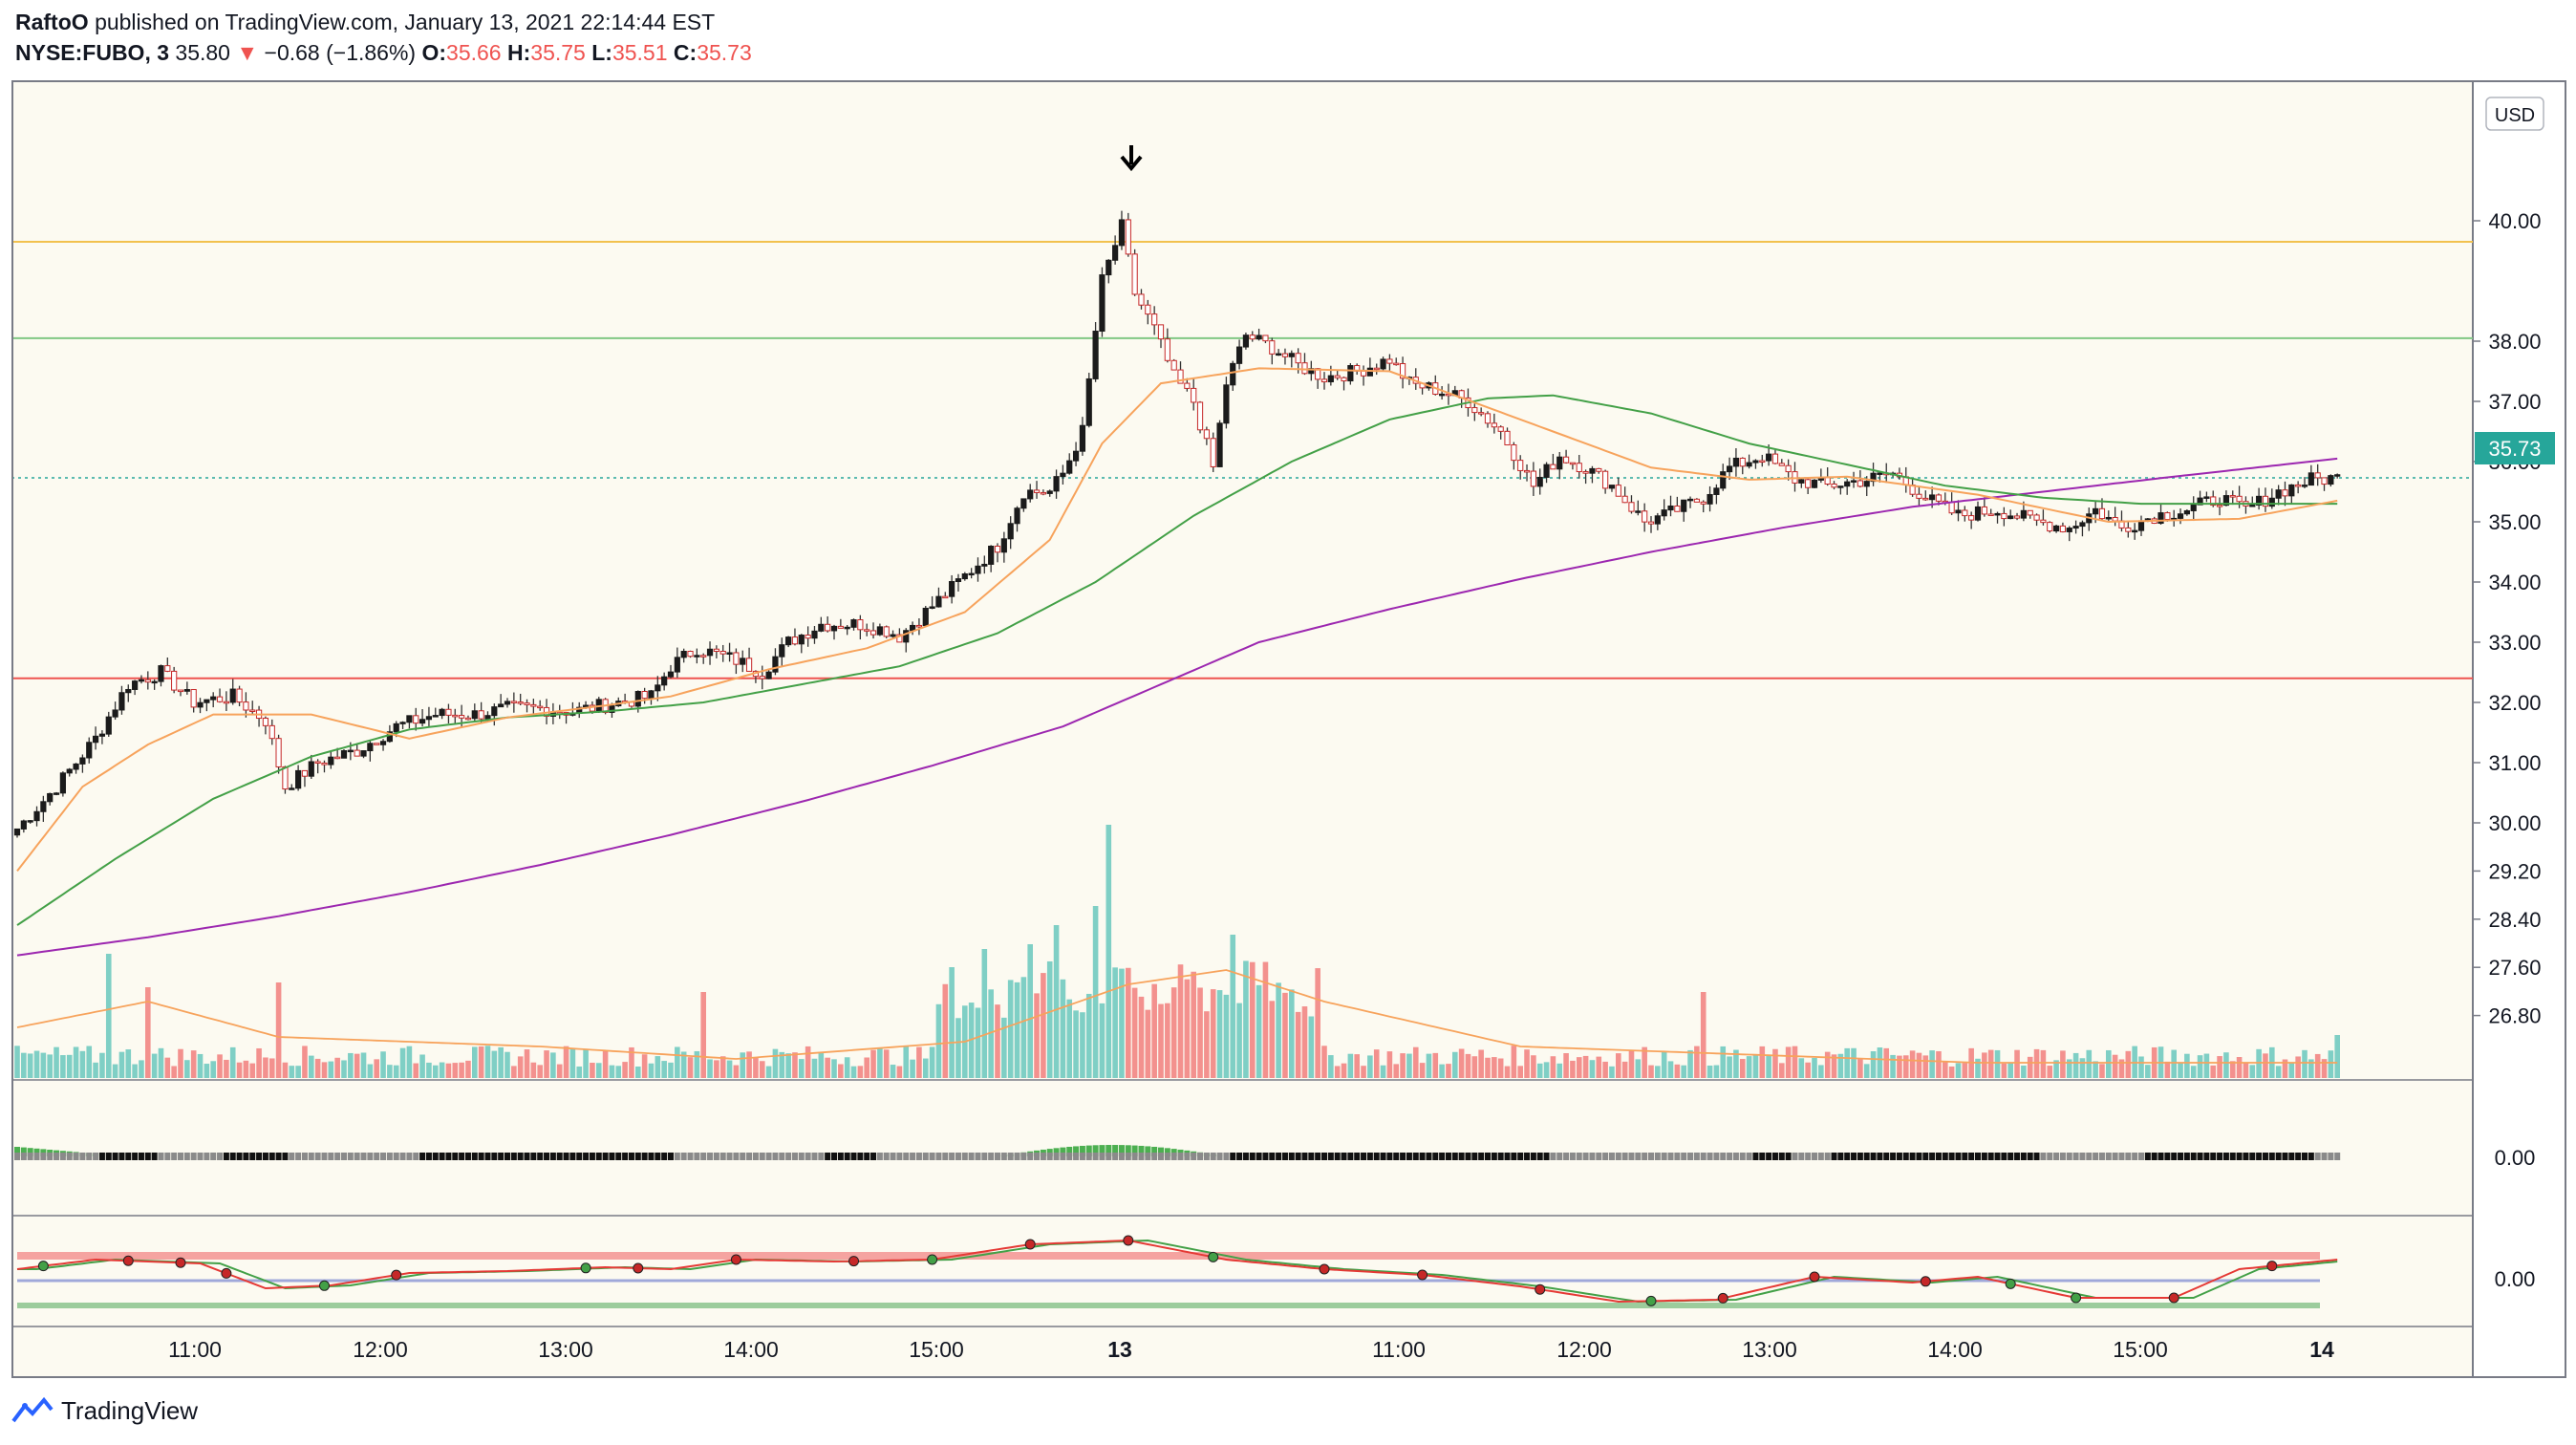 The height and width of the screenshot is (1445, 2576). I want to click on author-name: RaftoO, so click(52, 22).